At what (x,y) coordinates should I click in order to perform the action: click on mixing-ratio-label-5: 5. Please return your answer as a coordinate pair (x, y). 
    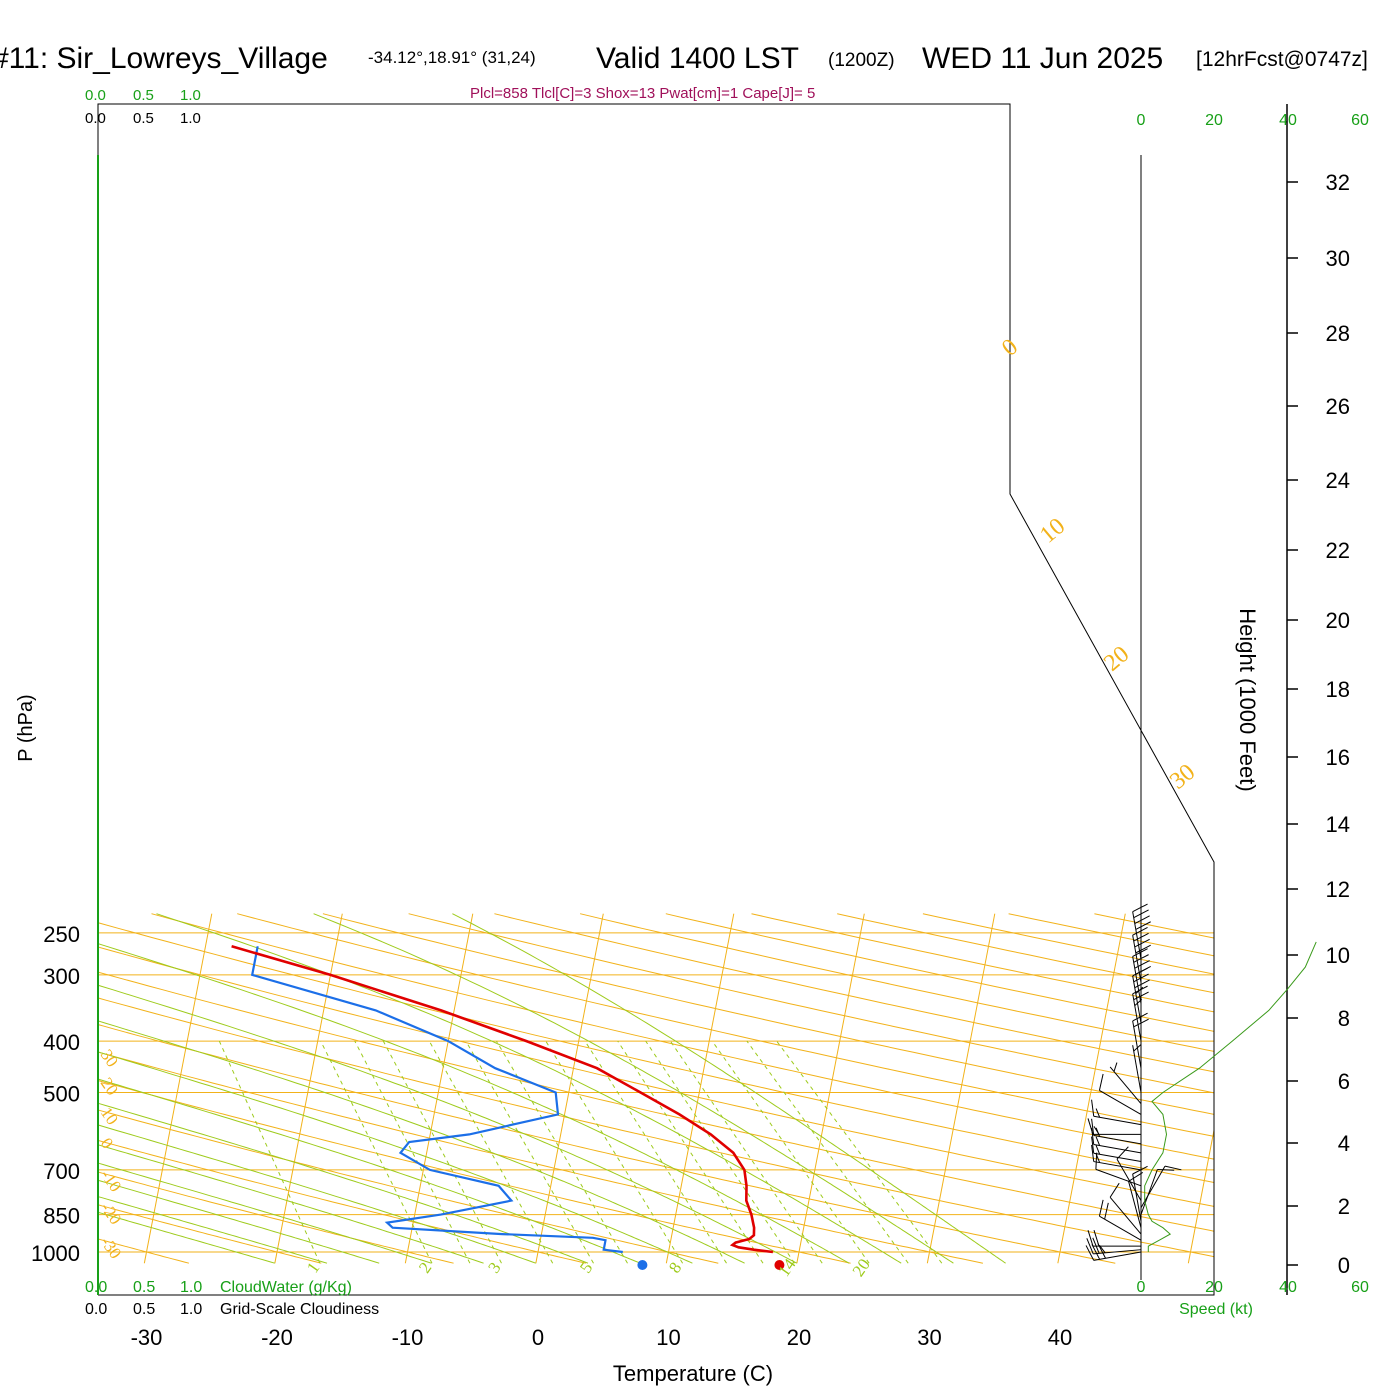
    Looking at the image, I should click on (586, 1268).